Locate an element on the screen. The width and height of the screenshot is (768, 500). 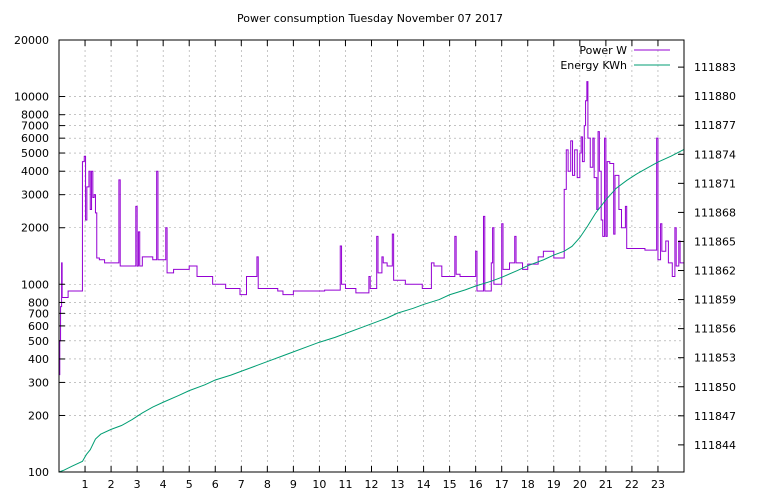
x-tick-label: 22 is located at coordinates (632, 484).